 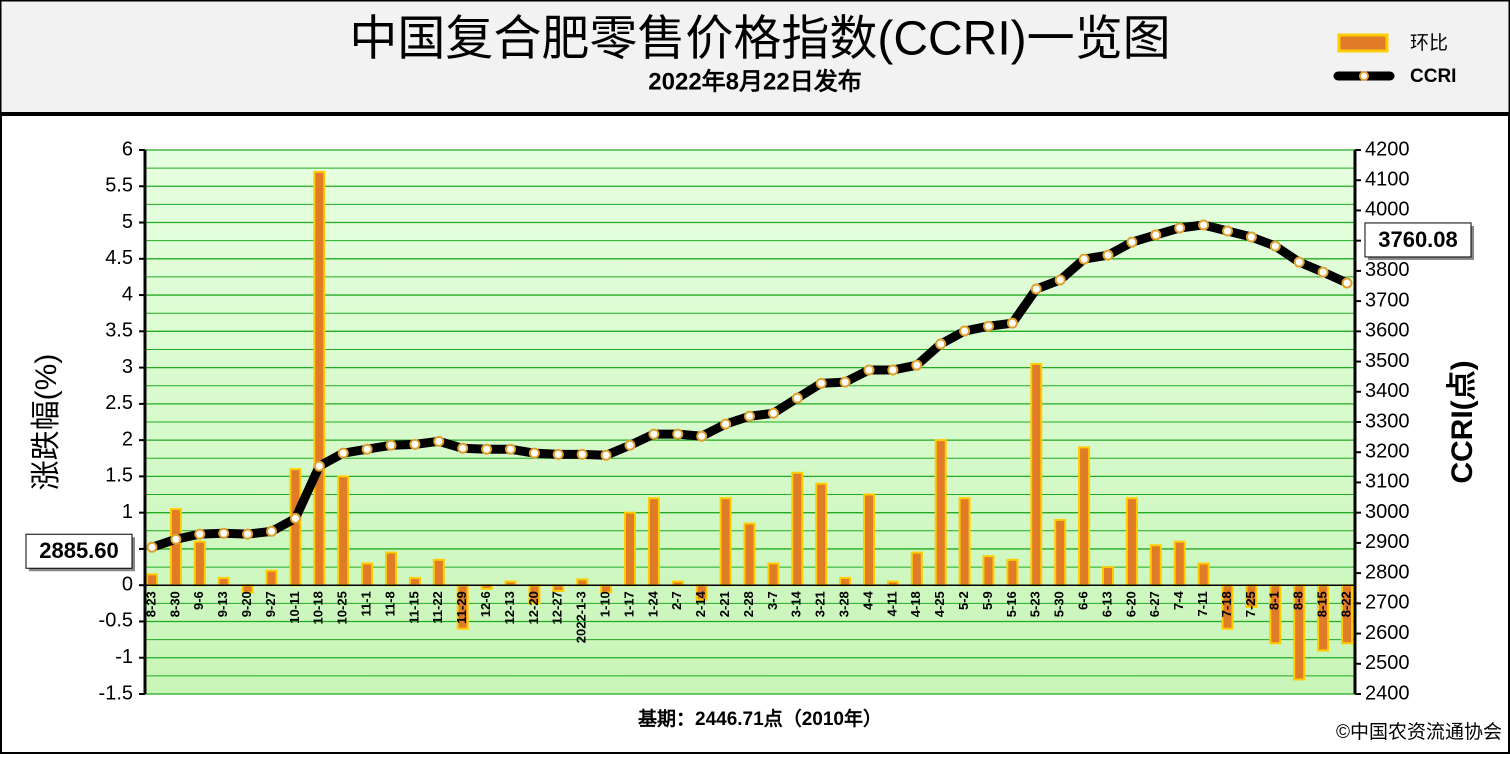 What do you see at coordinates (461, 607) in the screenshot?
I see `x-tick-label: 11-29` at bounding box center [461, 607].